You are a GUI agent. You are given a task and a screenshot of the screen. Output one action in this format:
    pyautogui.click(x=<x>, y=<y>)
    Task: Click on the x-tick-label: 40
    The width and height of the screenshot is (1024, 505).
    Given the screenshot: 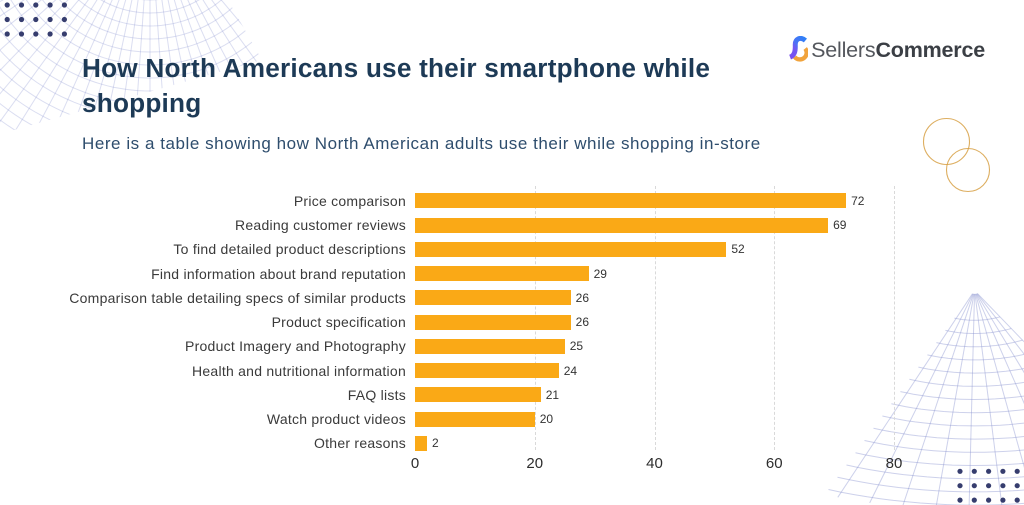 What is the action you would take?
    pyautogui.click(x=654, y=463)
    